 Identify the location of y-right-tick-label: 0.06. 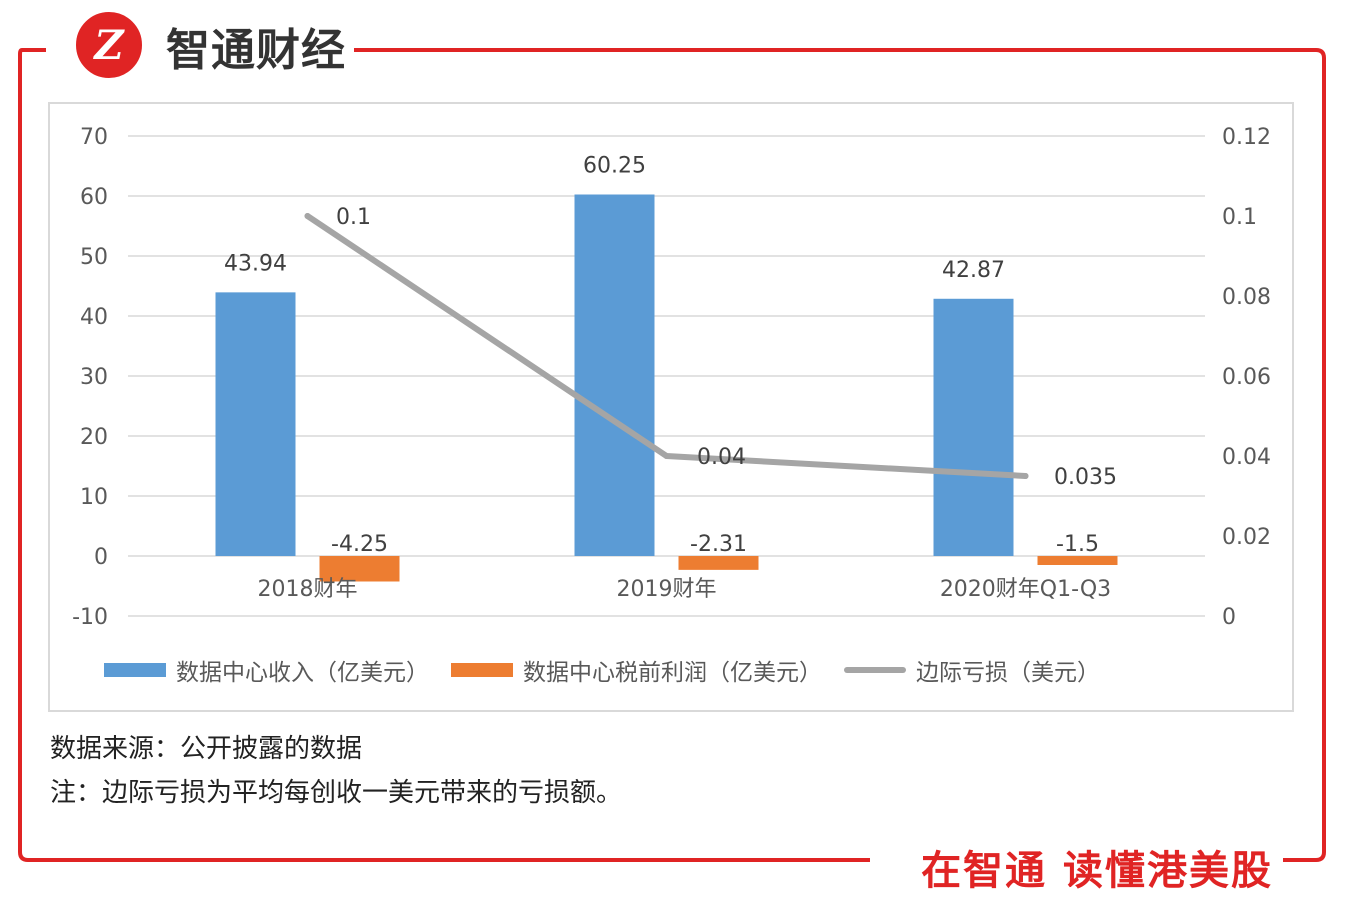
(1246, 377).